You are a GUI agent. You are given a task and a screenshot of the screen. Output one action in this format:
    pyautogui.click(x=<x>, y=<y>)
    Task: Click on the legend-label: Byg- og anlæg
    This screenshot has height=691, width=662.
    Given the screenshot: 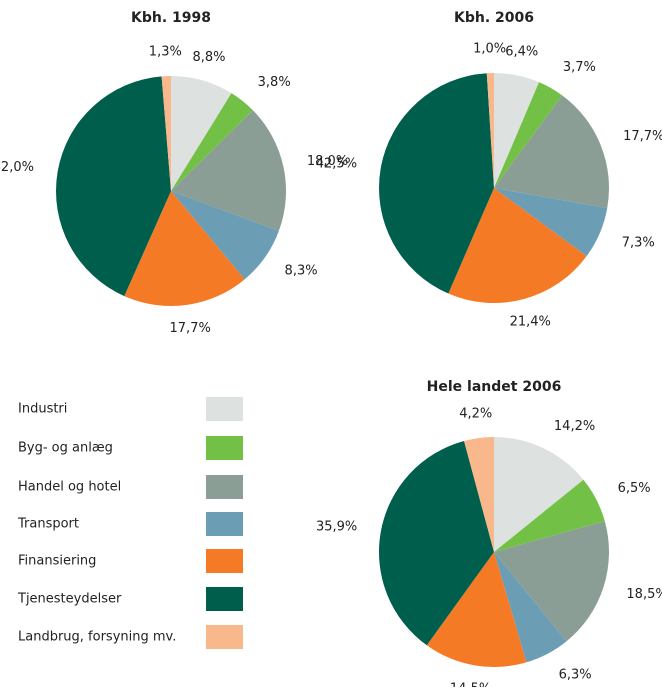 What is the action you would take?
    pyautogui.click(x=65, y=448)
    